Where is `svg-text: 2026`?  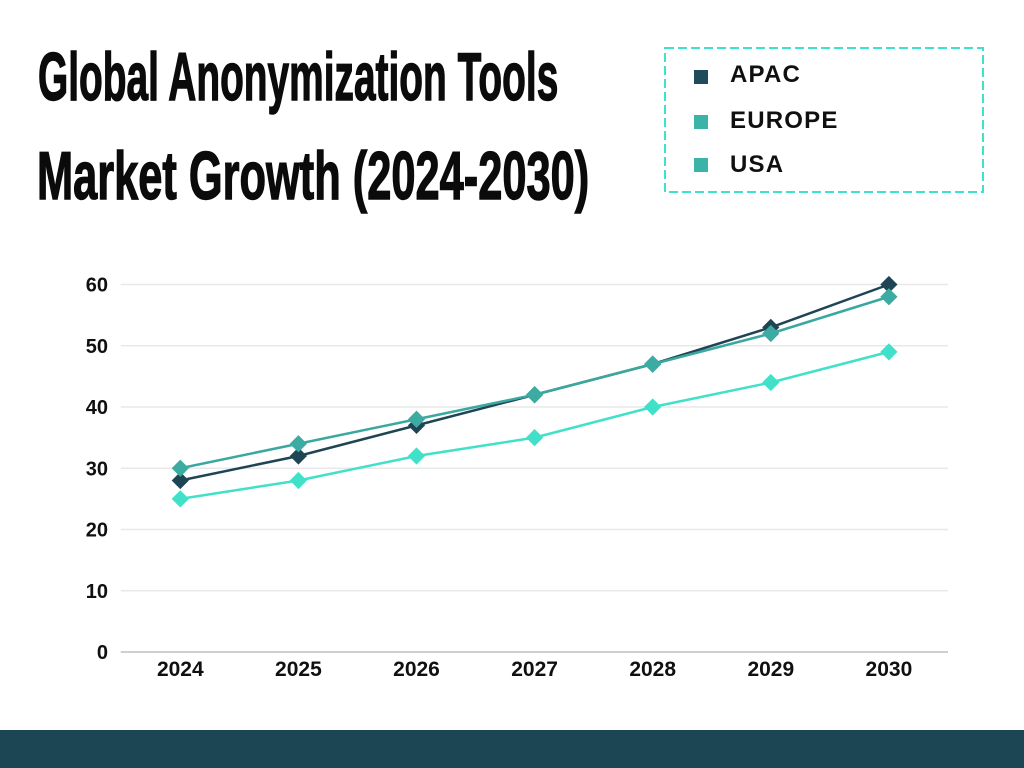 svg-text: 2026 is located at coordinates (416, 669).